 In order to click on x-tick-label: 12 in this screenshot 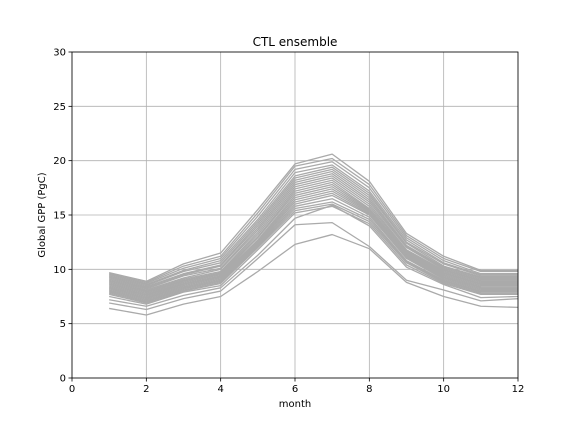, I will do `click(518, 389)`.